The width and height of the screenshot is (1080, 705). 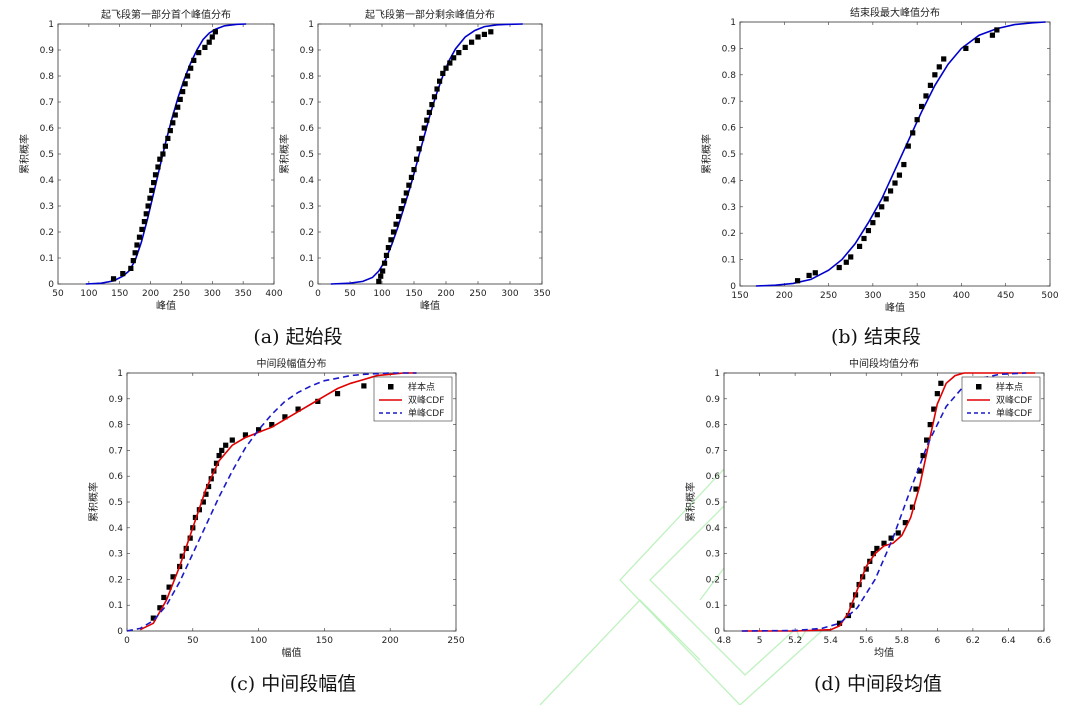 I want to click on y-tick-label: 0.6, so click(x=713, y=477).